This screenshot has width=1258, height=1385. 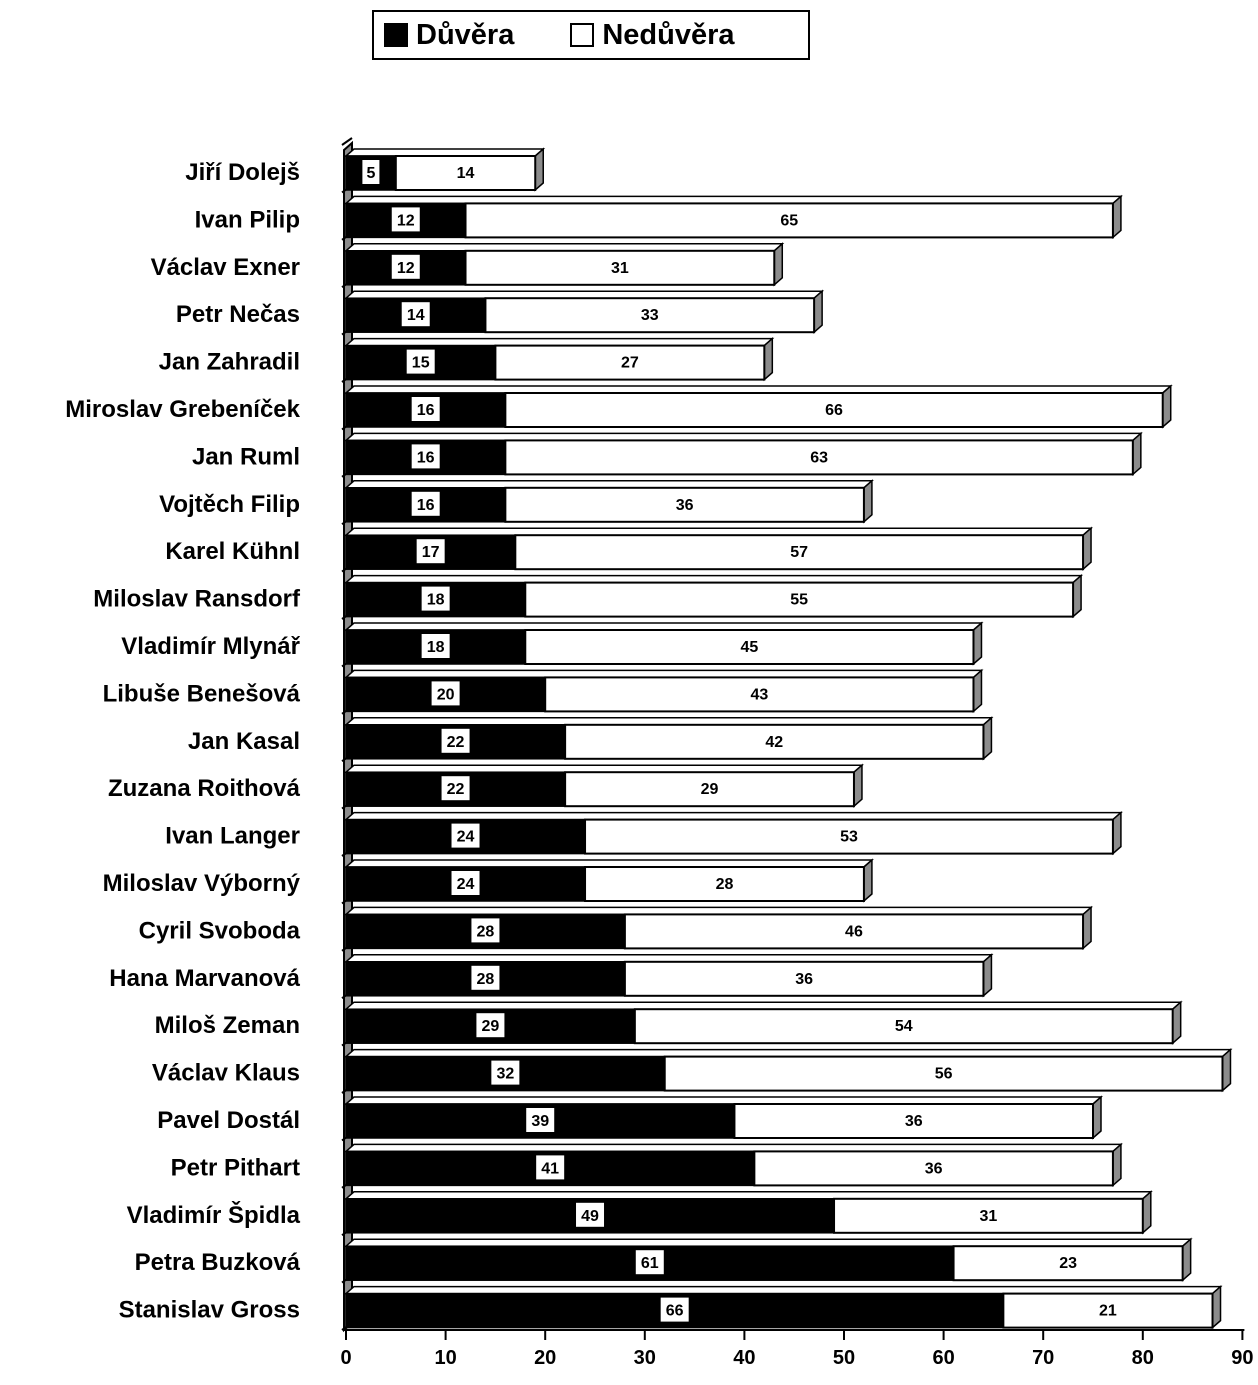 I want to click on legend-label-neduvera: Nedůvěra, so click(x=668, y=34).